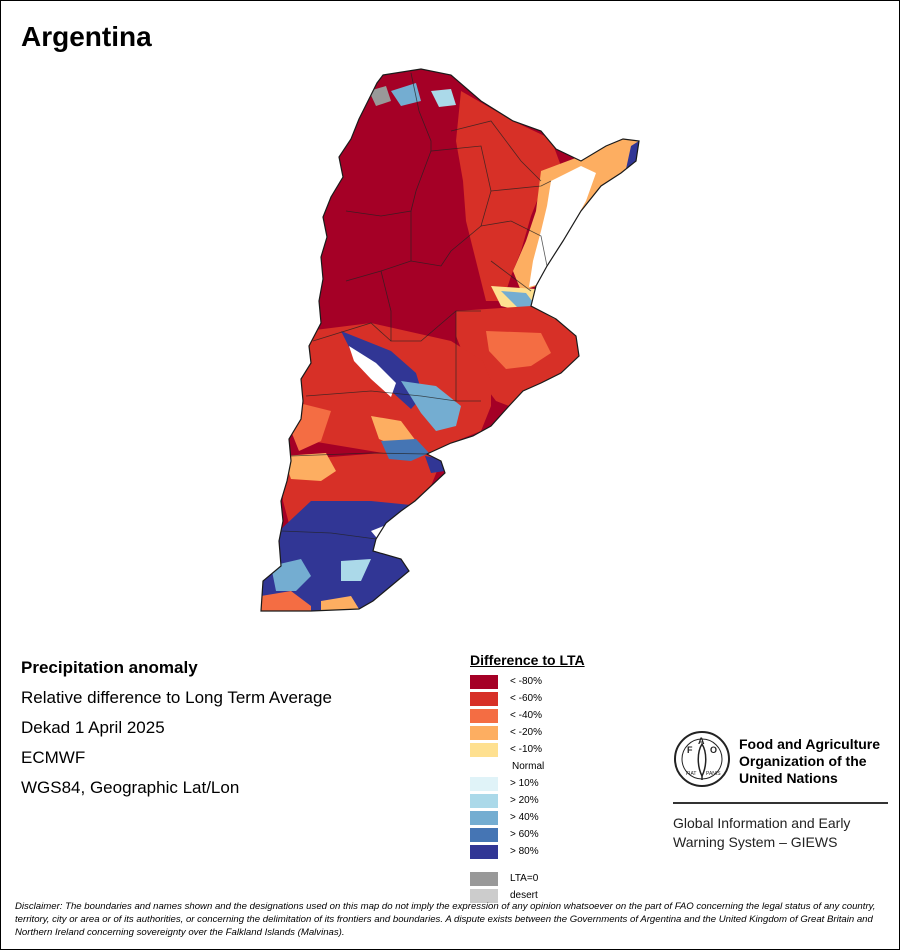 This screenshot has width=900, height=950. I want to click on emblem-letter-o: O, so click(713, 750).